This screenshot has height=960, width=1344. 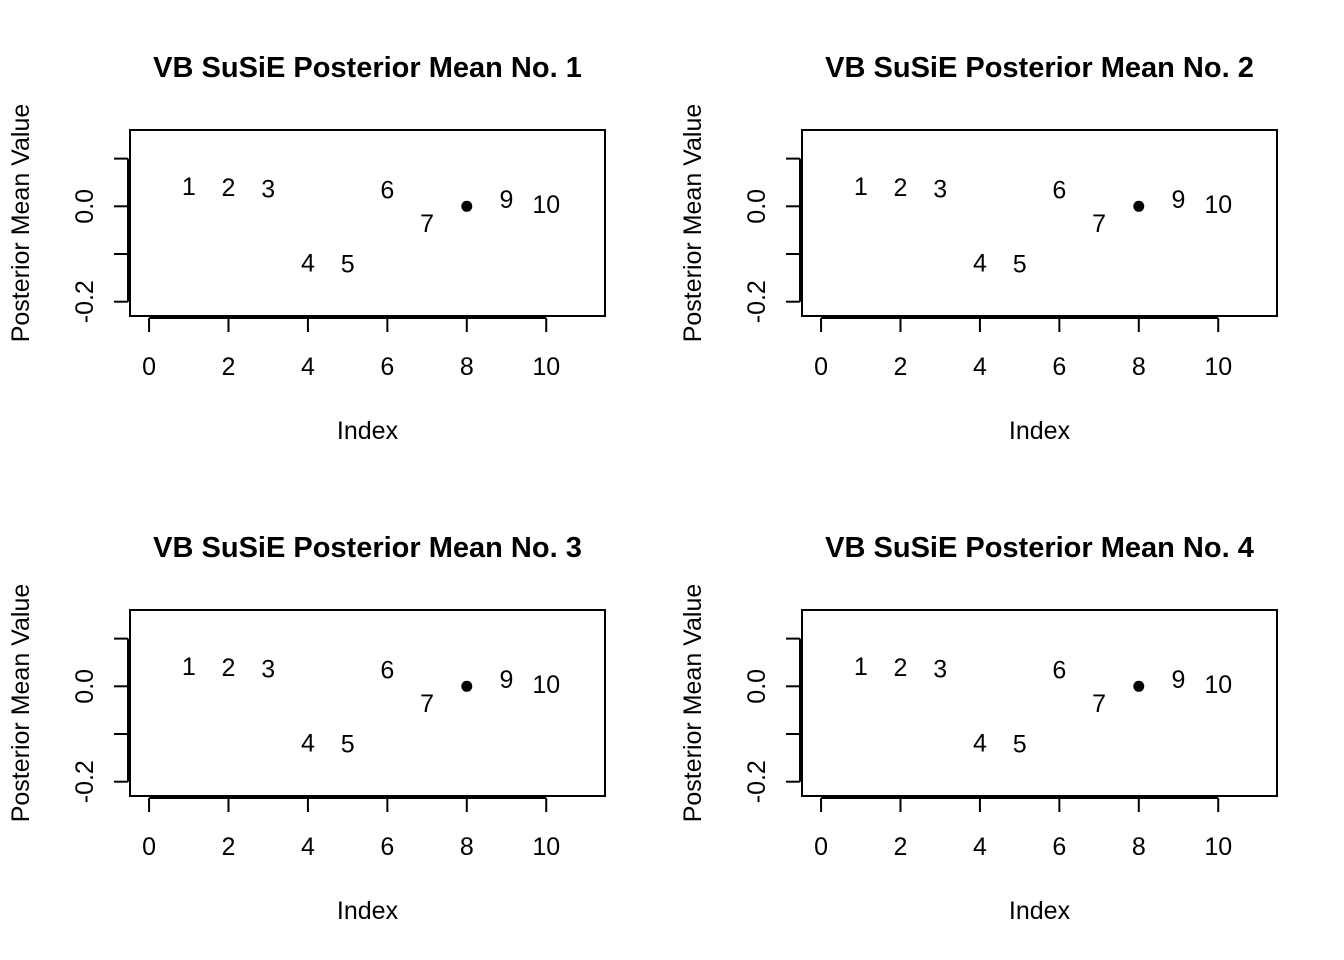 I want to click on chart-title: VB SuSiE Posterior Mean No. 1, so click(x=367, y=68).